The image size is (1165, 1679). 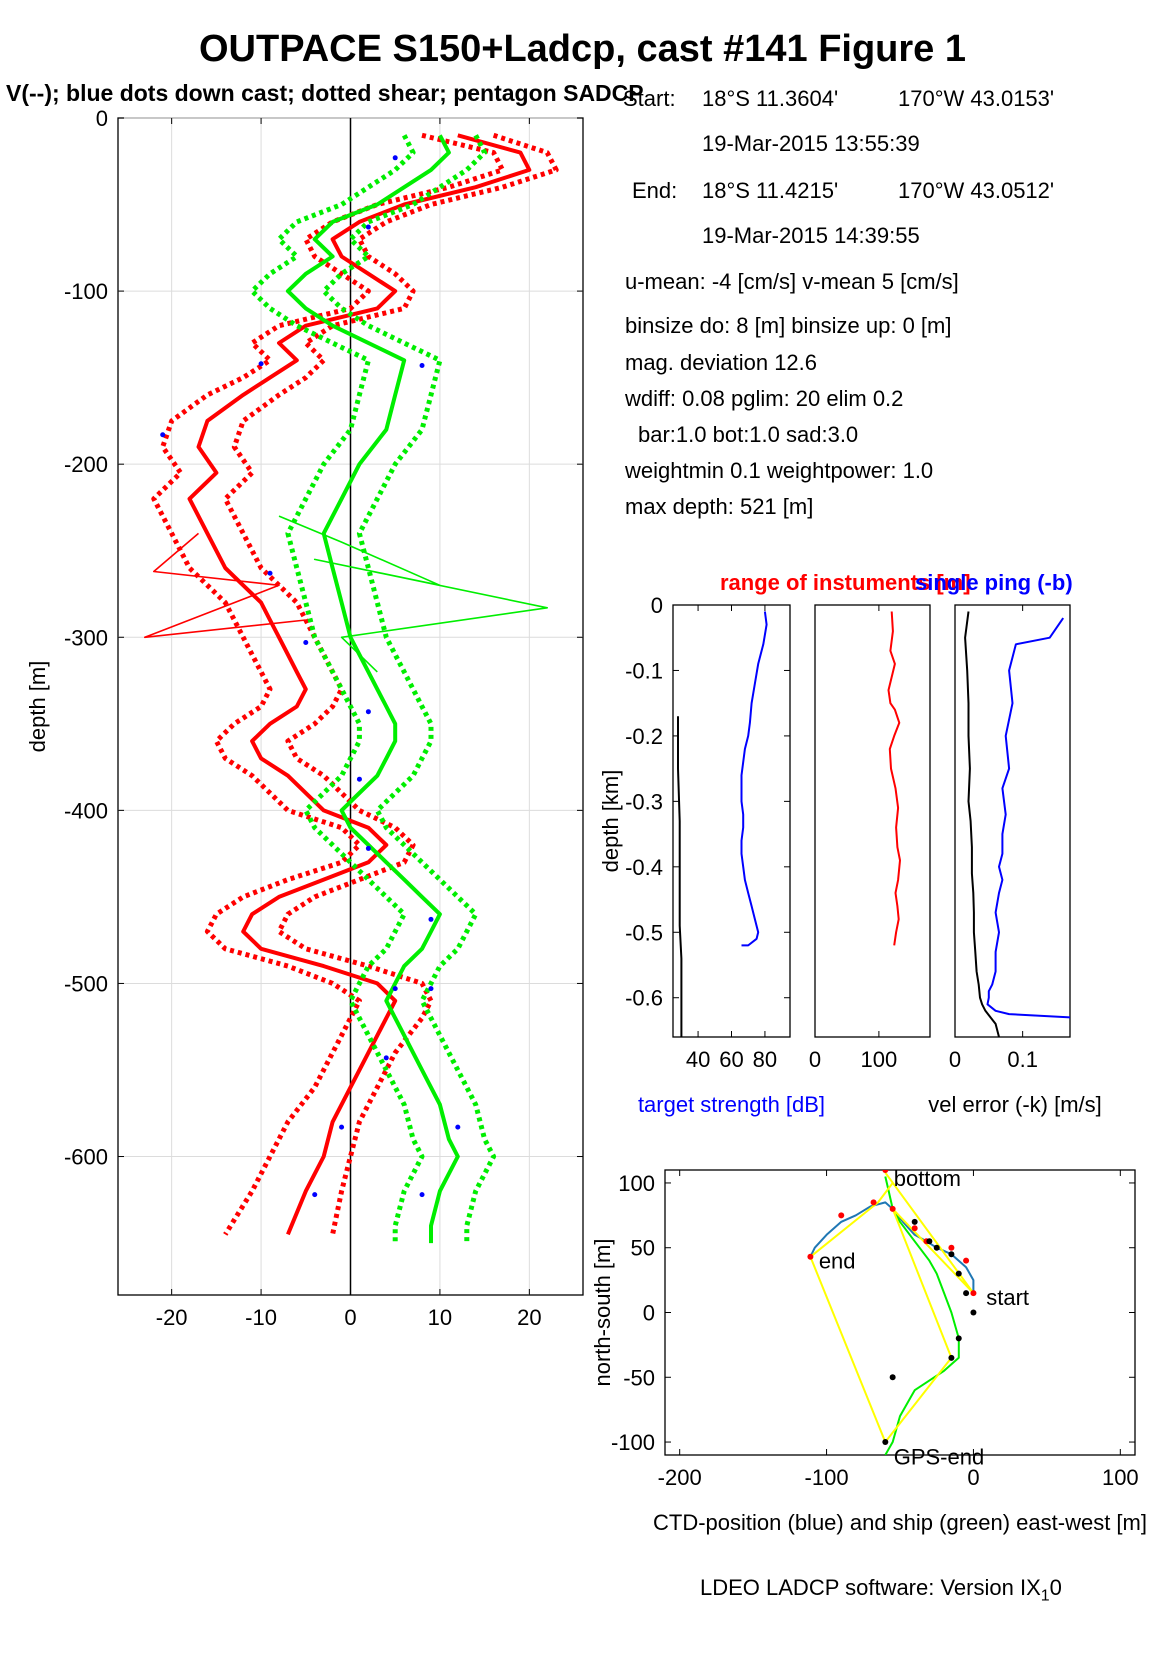 I want to click on vel-error-xlabel: vel error (-k) [m/s], so click(x=1015, y=1104).